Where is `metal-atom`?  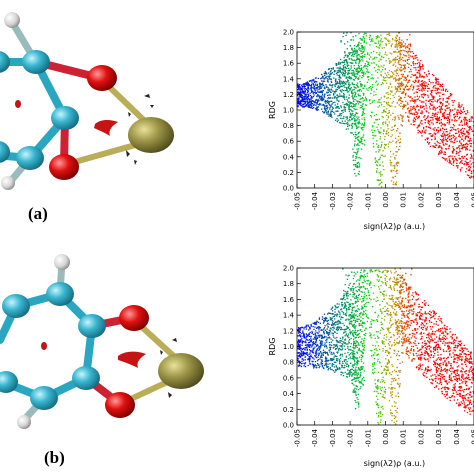
metal-atom is located at coordinates (151, 135).